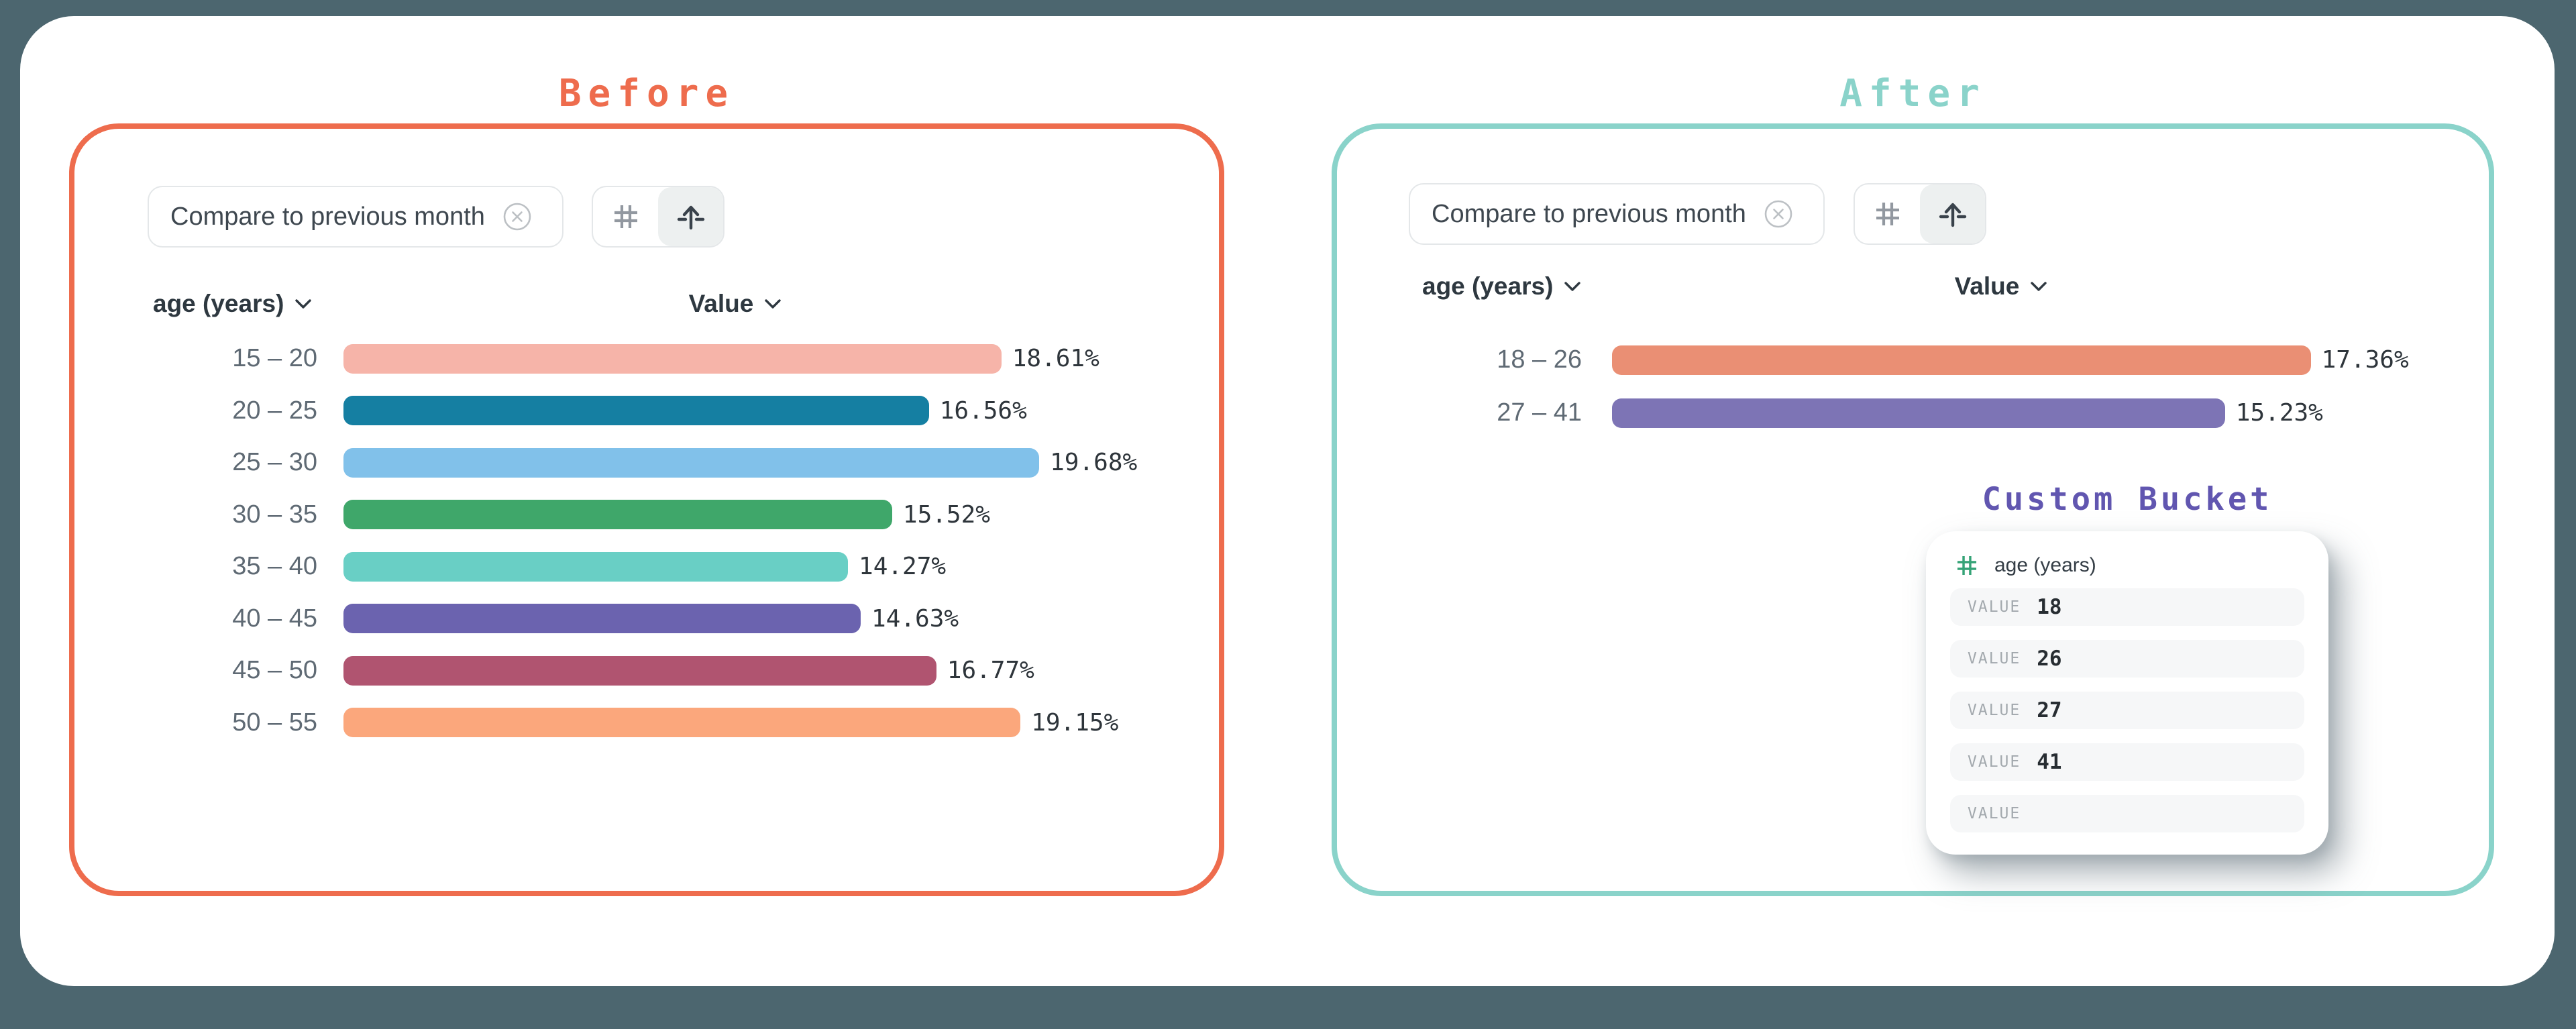 The width and height of the screenshot is (2576, 1029). What do you see at coordinates (2049, 710) in the screenshot?
I see `bucket-value-number: 27` at bounding box center [2049, 710].